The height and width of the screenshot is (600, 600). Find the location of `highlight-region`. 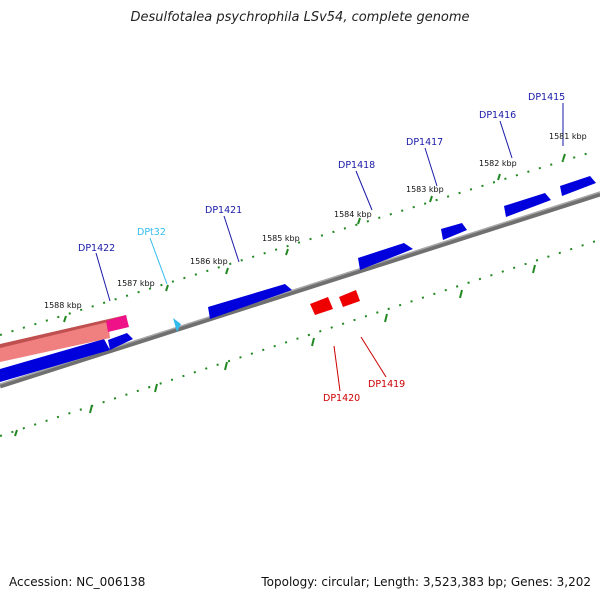

highlight-region is located at coordinates (64, 338).